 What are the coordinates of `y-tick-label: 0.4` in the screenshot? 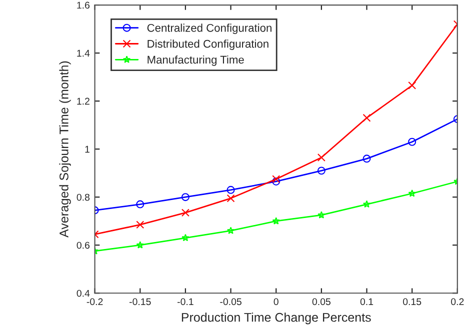 It's located at (83, 293).